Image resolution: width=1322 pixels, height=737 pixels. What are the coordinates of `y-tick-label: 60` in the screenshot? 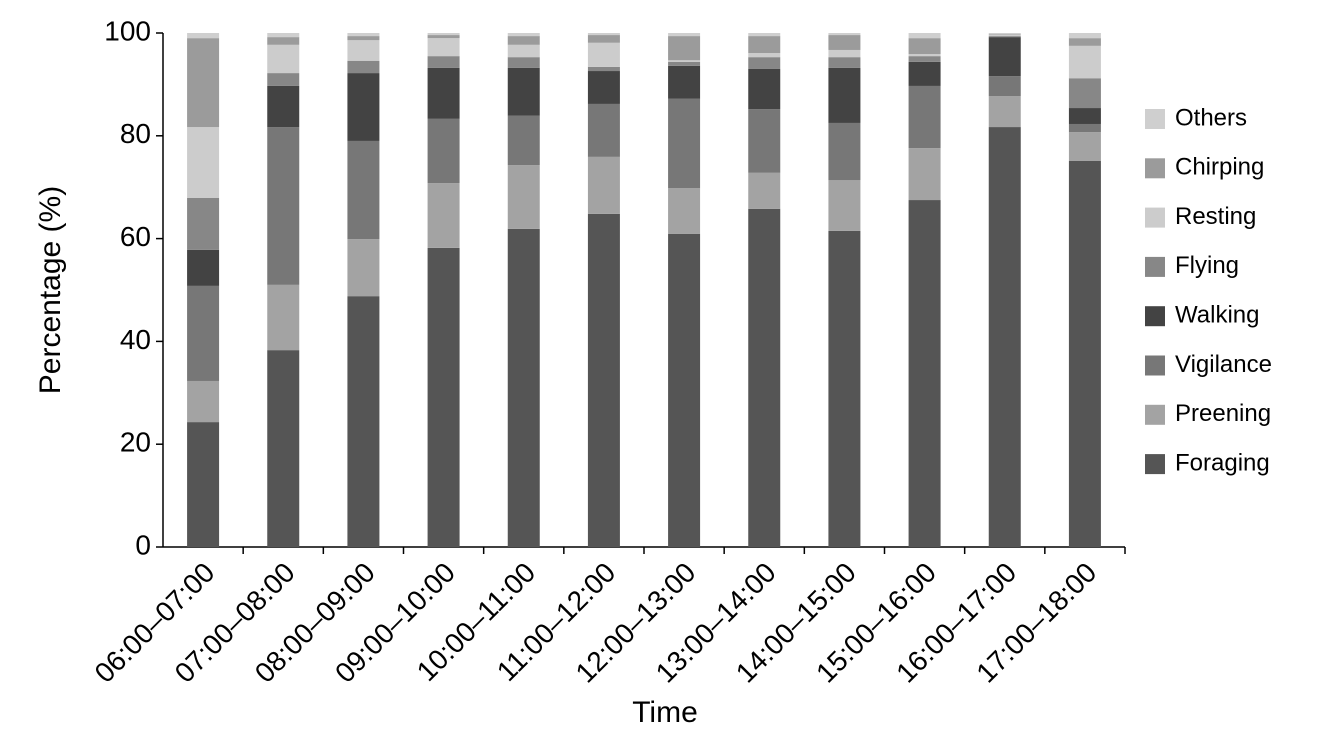 It's located at (135, 236).